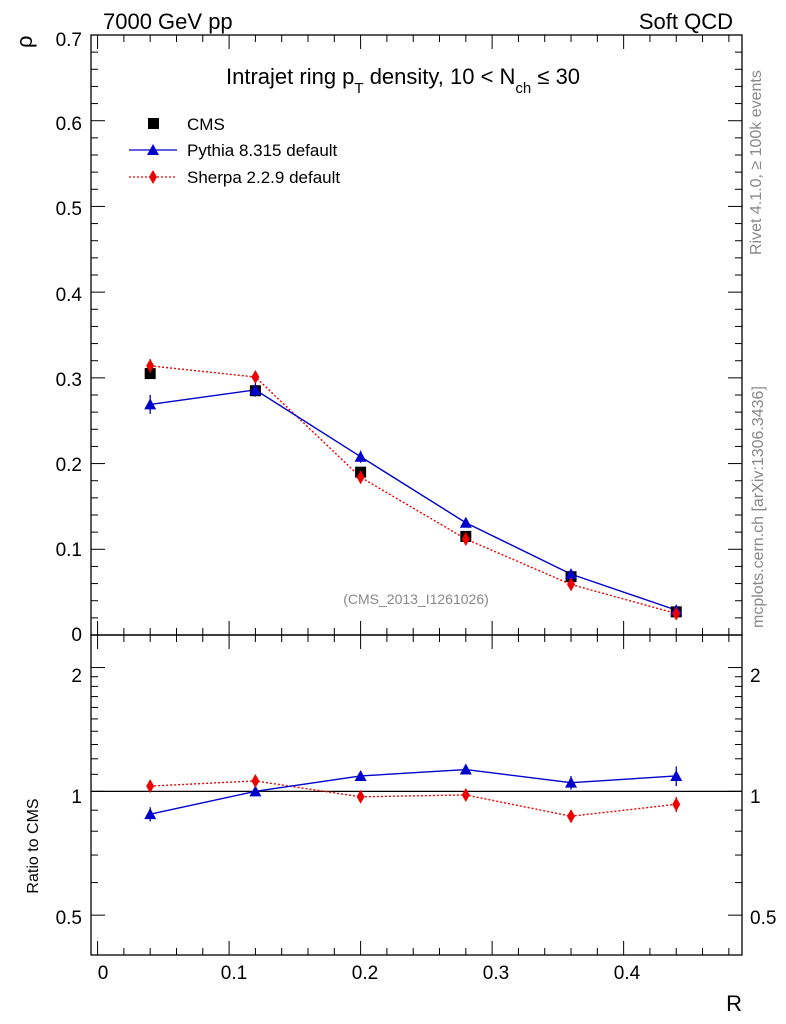  I want to click on ytick-label: 0.6, so click(69, 124).